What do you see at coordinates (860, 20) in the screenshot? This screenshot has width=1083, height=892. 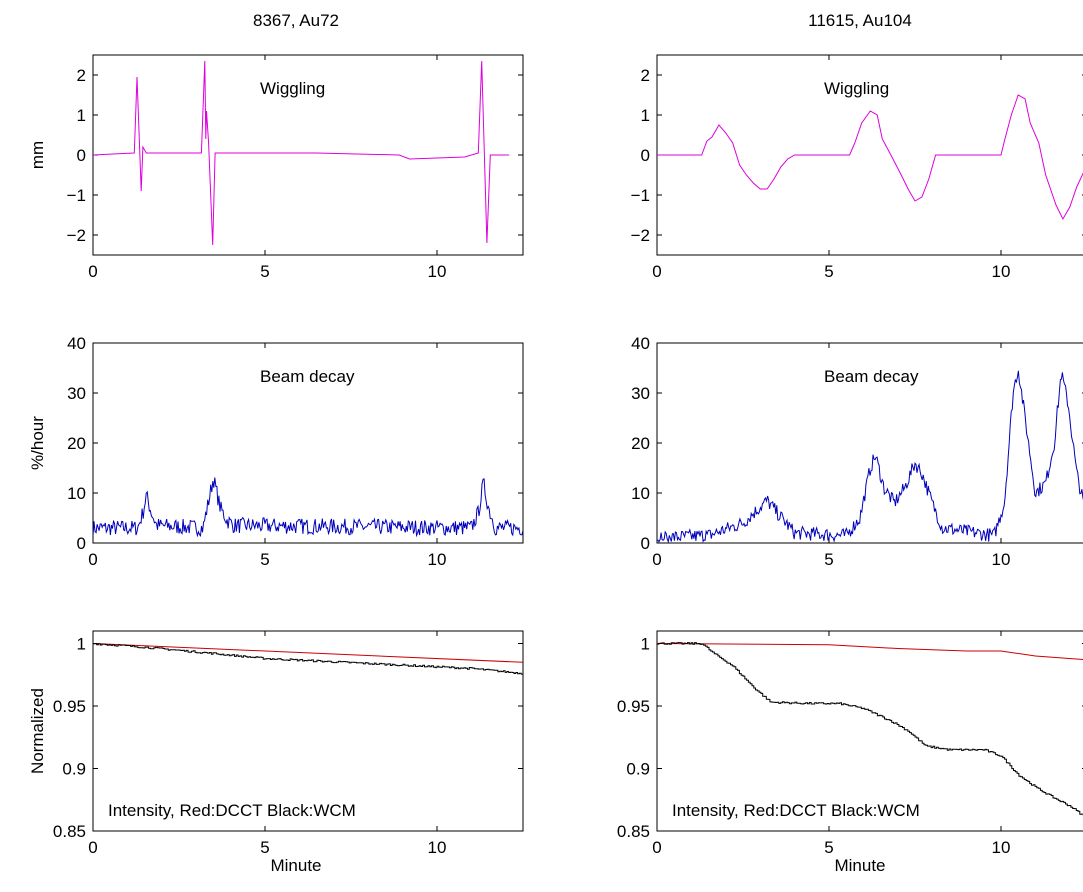 I see `chart-title: 11615, Au104` at bounding box center [860, 20].